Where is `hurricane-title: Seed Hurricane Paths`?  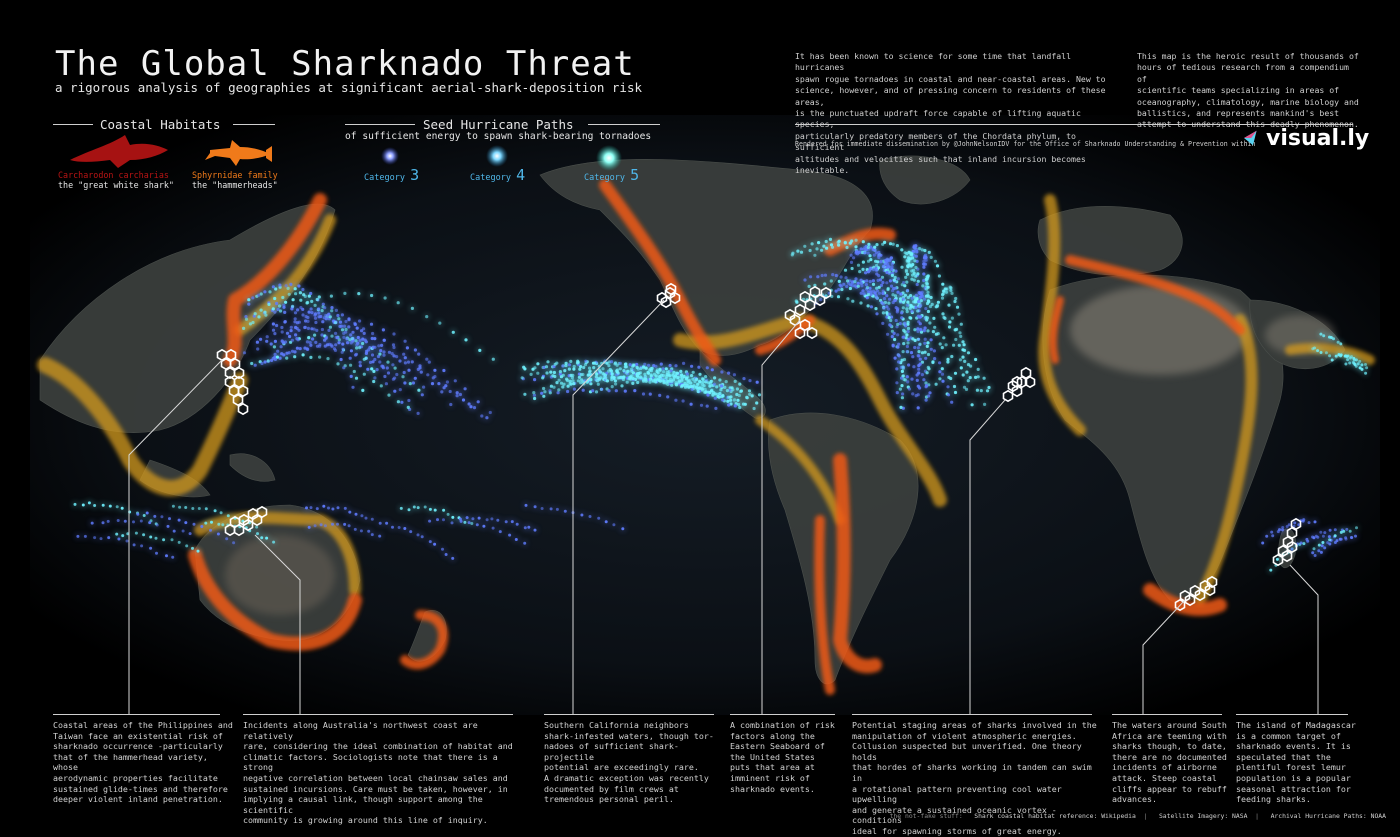 hurricane-title: Seed Hurricane Paths is located at coordinates (498, 124).